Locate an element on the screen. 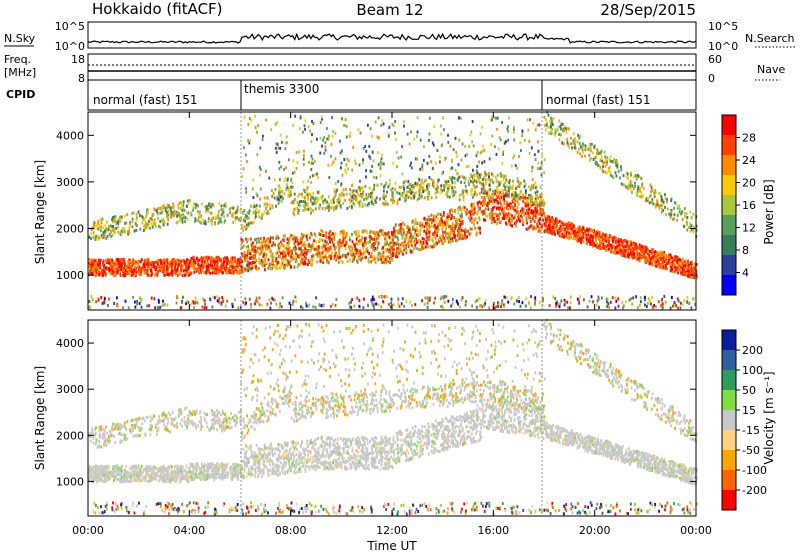  nave-tick-bottom: 0 is located at coordinates (711, 78).